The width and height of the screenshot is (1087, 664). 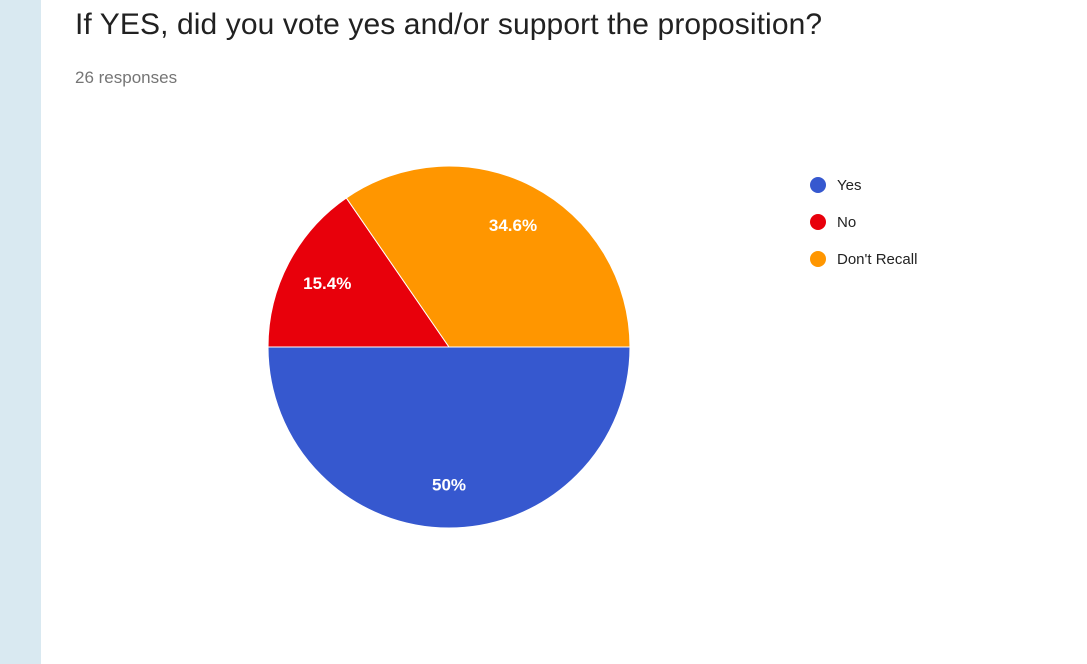 I want to click on pie-slice-label: 15.4%, so click(x=327, y=283).